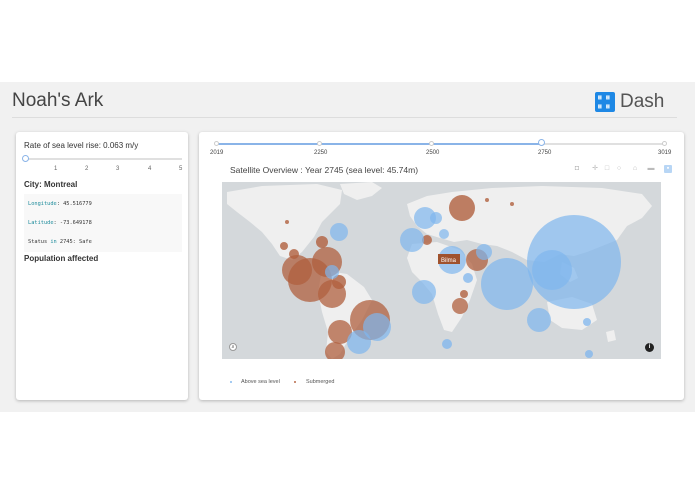 Image resolution: width=695 pixels, height=494 pixels. What do you see at coordinates (51, 184) in the screenshot?
I see `city-heading: City: Montreal` at bounding box center [51, 184].